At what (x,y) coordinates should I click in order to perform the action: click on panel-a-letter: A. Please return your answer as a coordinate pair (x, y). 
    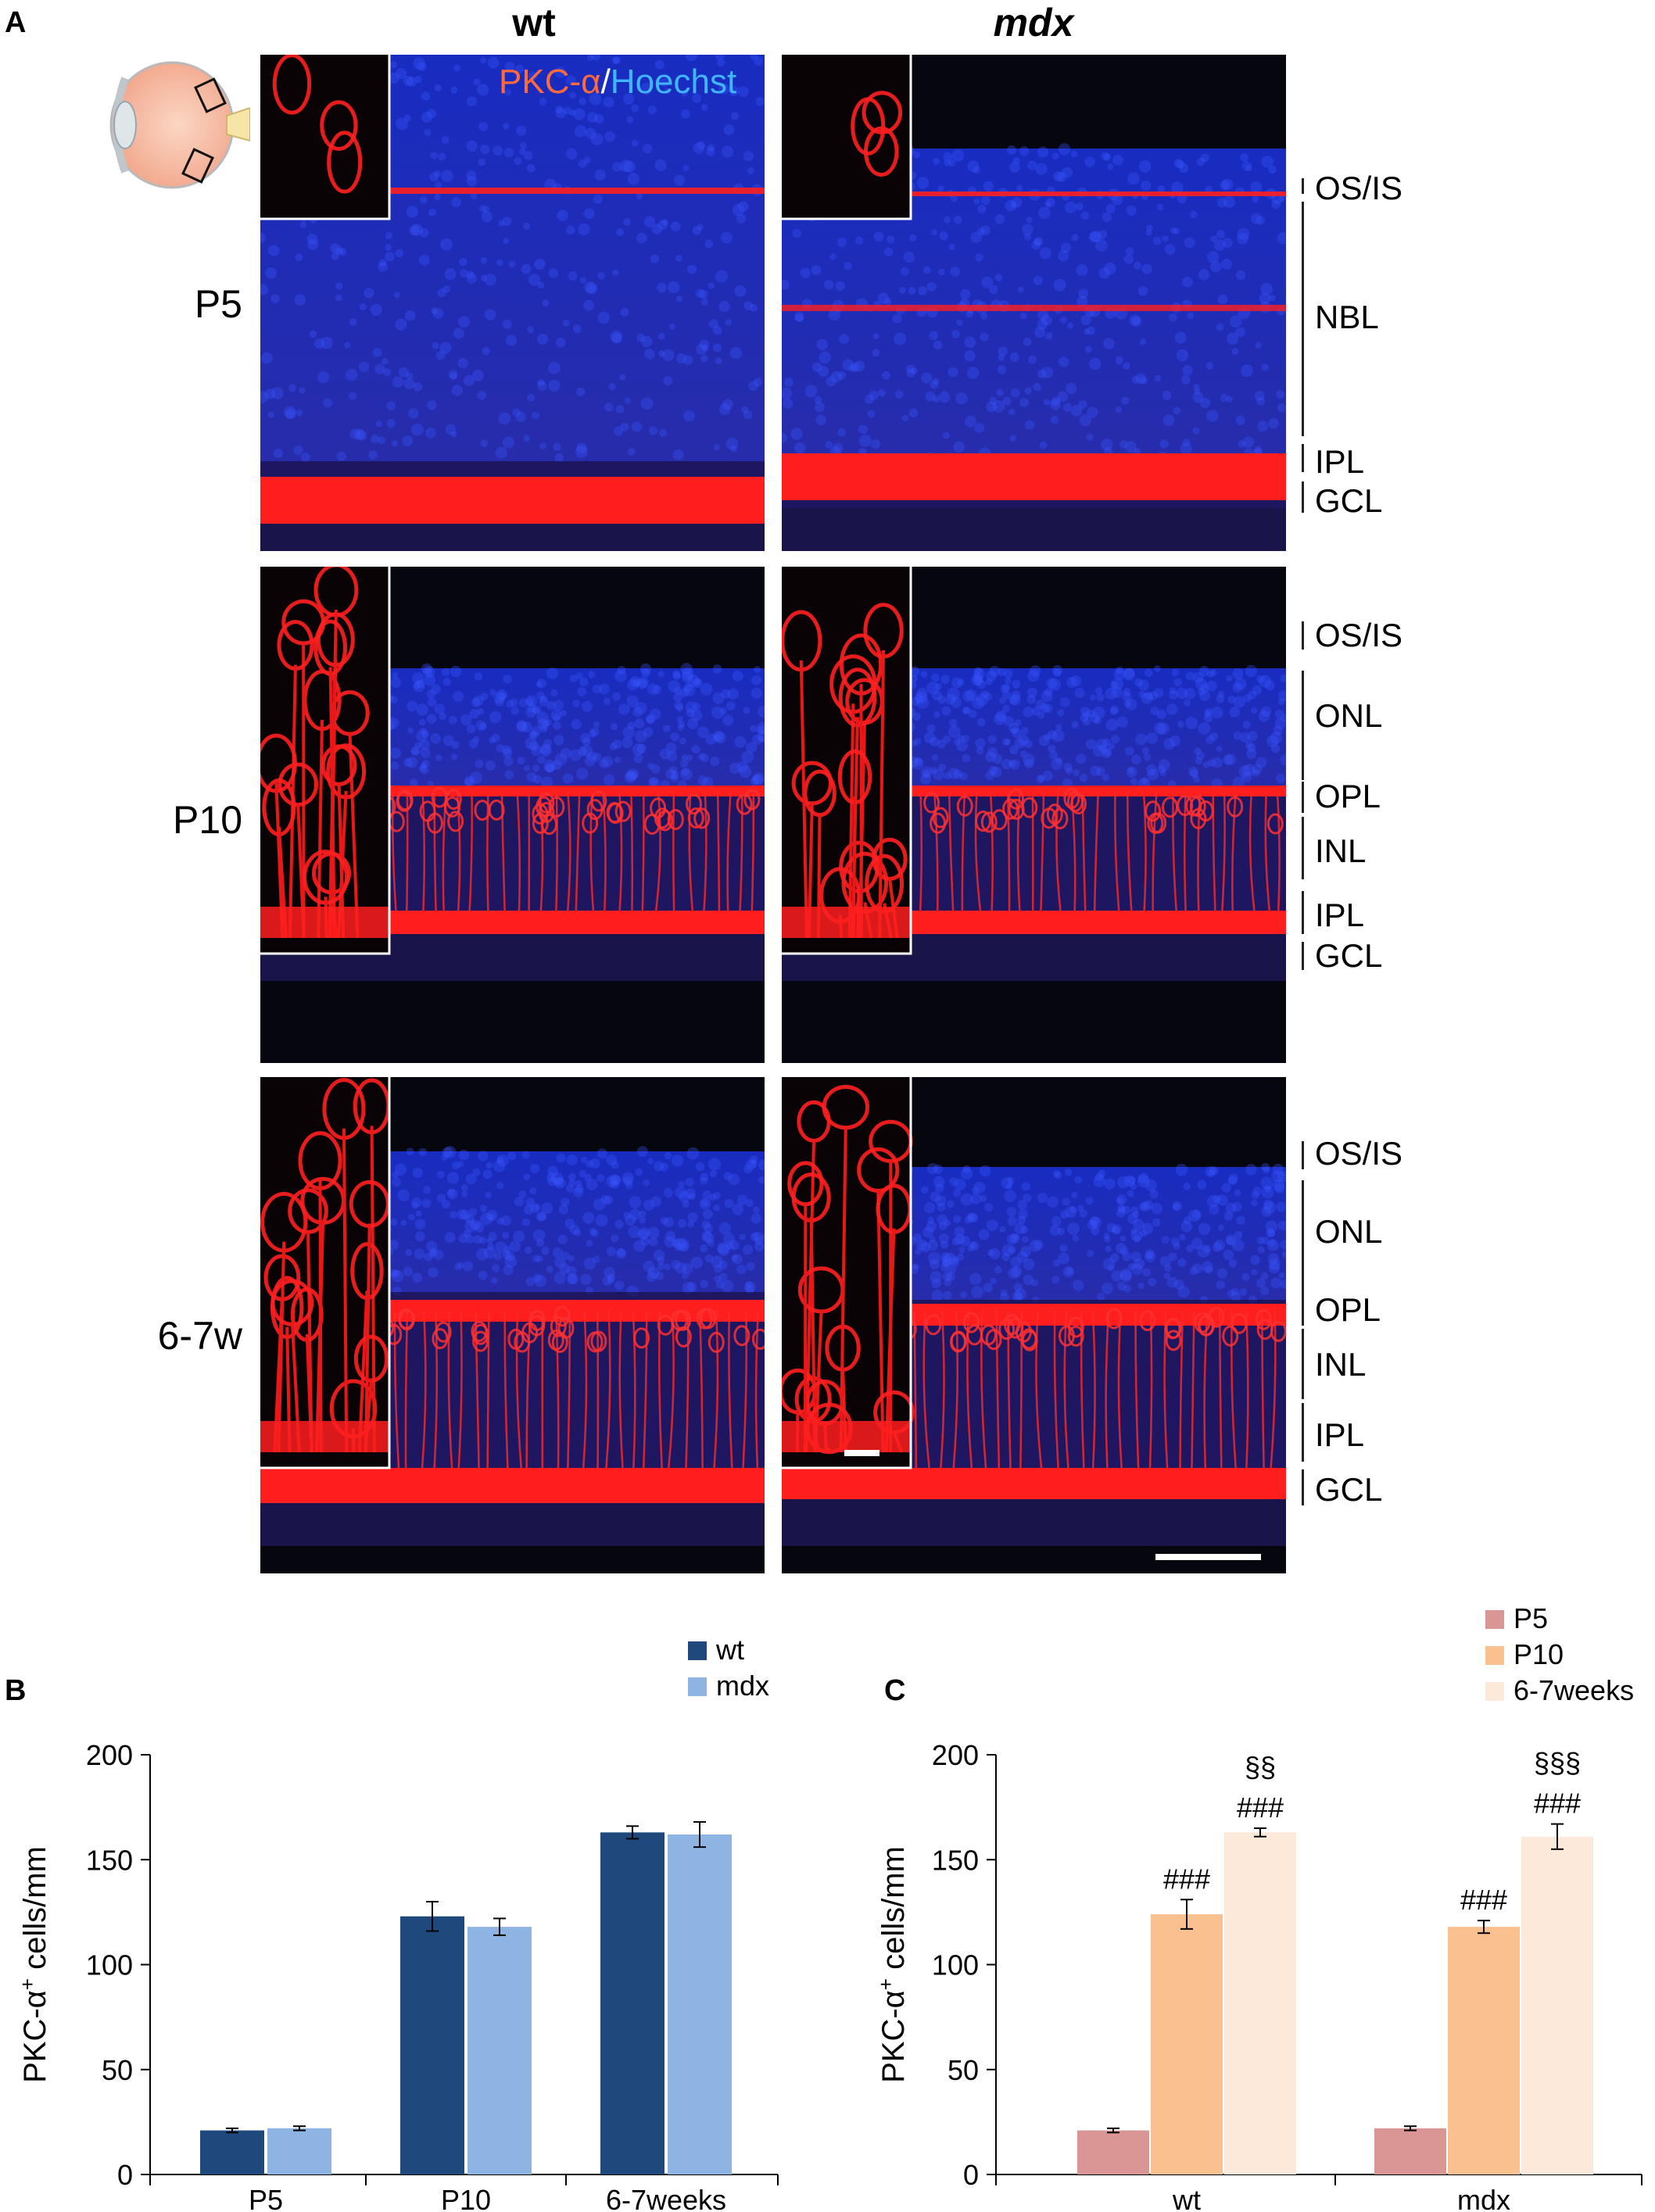
    Looking at the image, I should click on (16, 22).